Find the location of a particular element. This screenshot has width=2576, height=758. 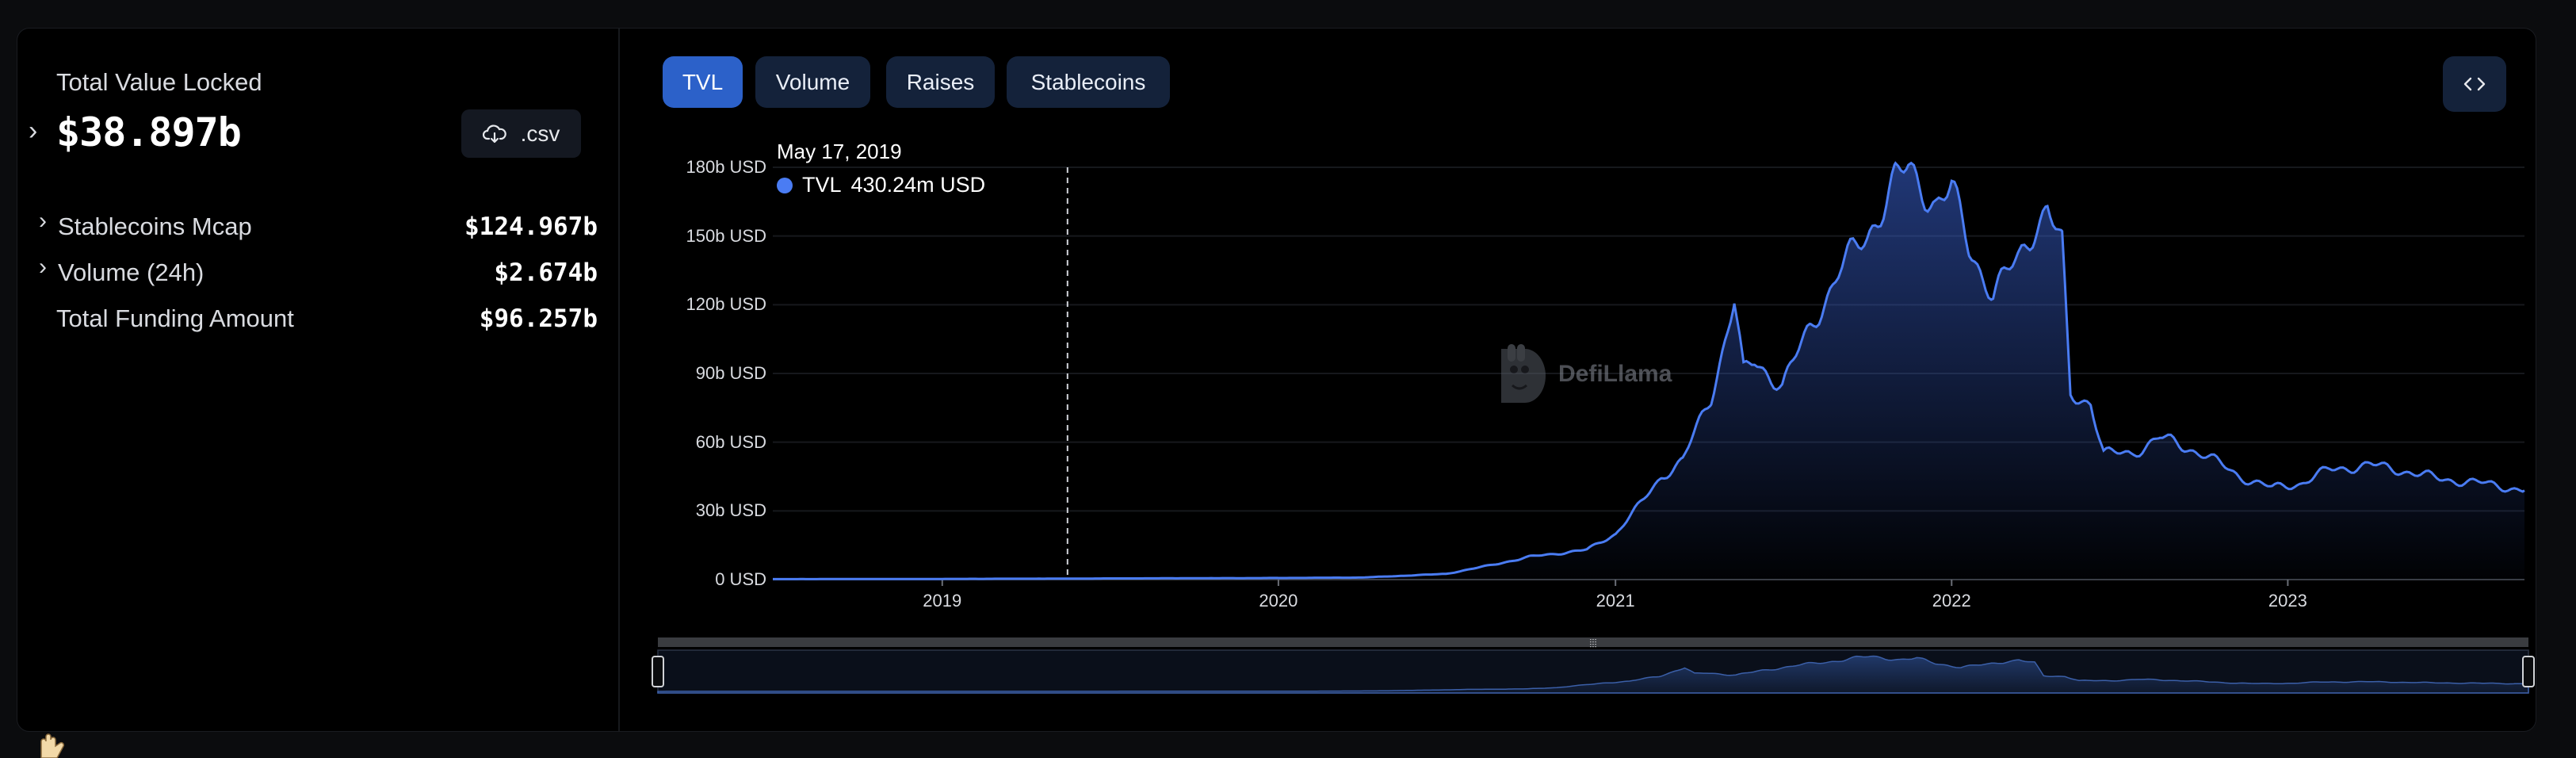

series-dot-icon is located at coordinates (785, 185).